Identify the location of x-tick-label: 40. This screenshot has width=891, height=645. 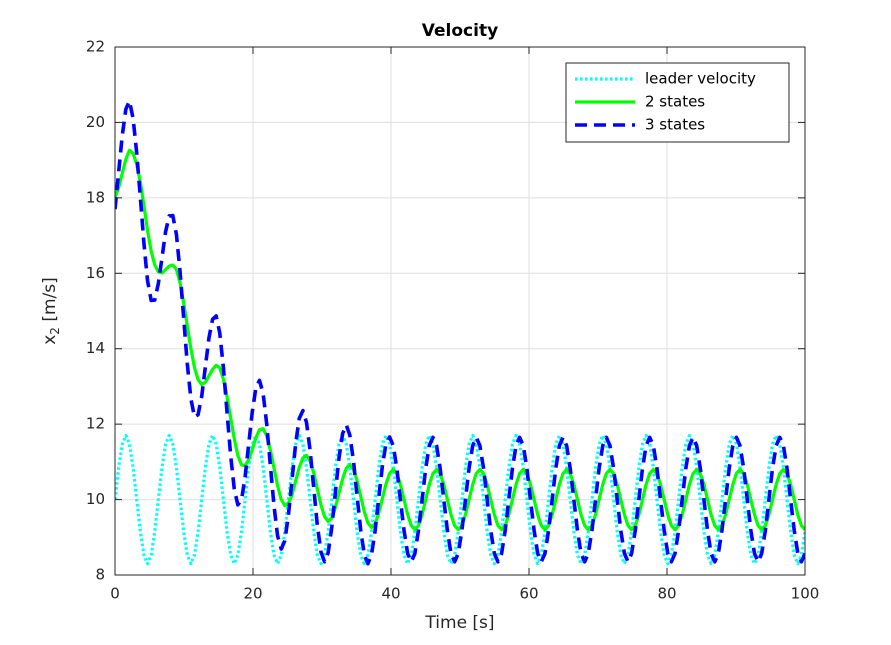
(390, 594).